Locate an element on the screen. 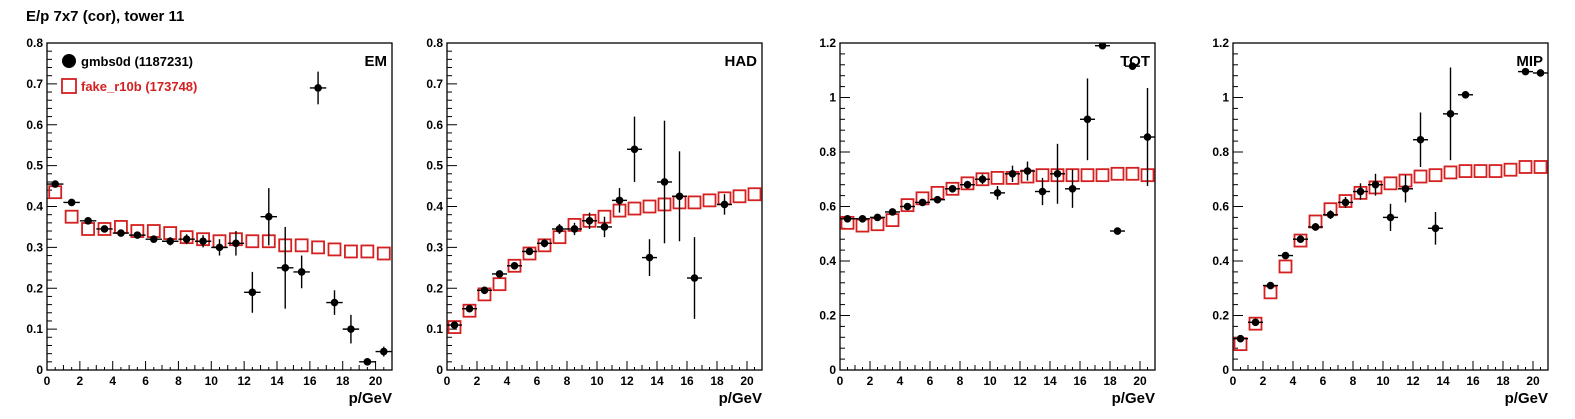 The height and width of the screenshot is (419, 1575). x-axis-title: p/GeV is located at coordinates (1526, 398).